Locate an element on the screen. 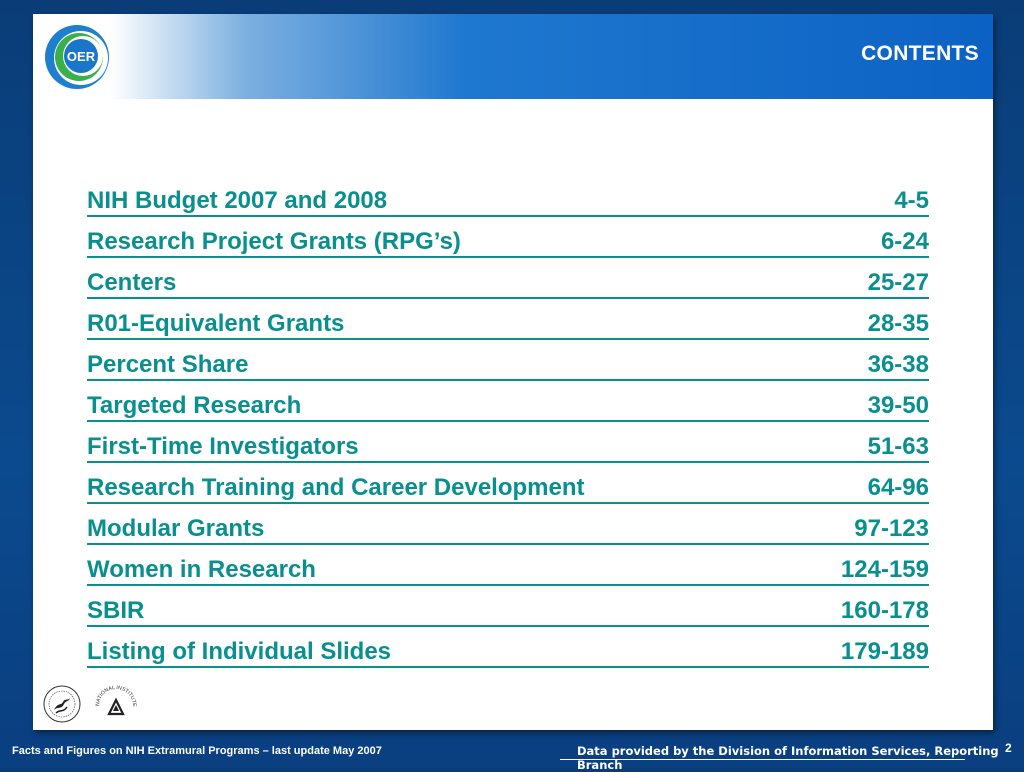  toc-row: Women in Research 124-159 is located at coordinates (508, 565).